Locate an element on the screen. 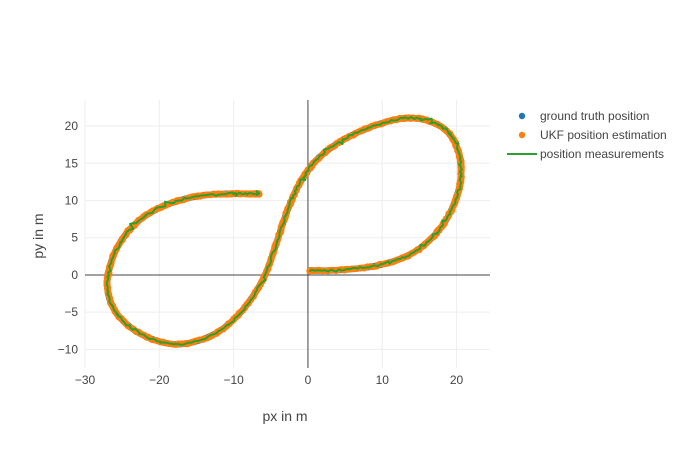 The height and width of the screenshot is (450, 700). y-axis-title: py in m is located at coordinates (38, 235).